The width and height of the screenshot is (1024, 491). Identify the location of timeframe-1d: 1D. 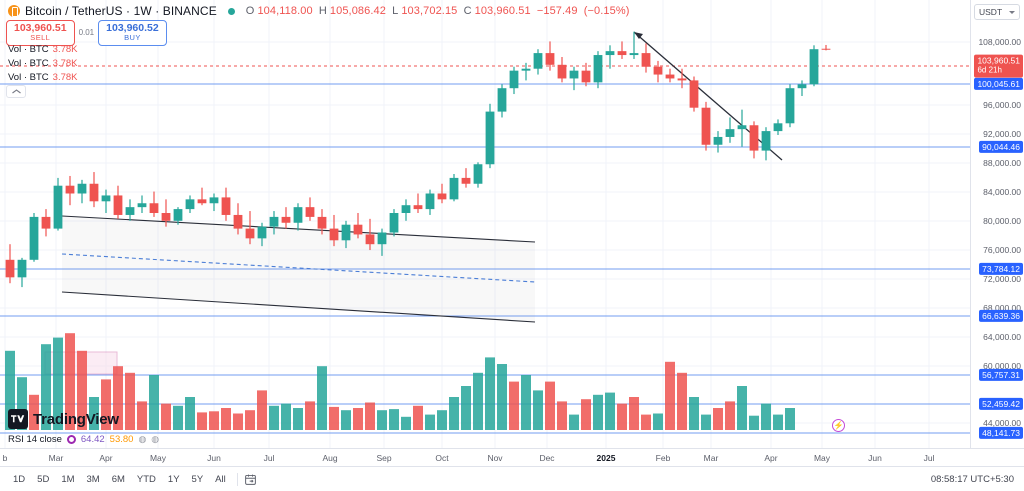
(19, 479).